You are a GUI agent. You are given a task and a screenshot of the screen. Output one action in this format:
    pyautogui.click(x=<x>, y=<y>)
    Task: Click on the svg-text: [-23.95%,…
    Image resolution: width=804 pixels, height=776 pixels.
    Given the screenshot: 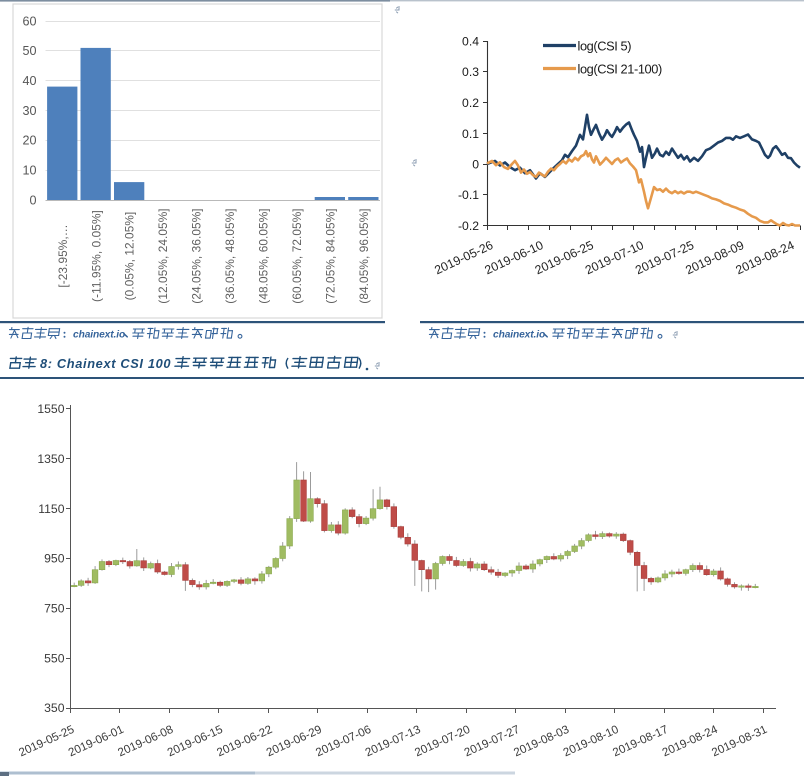 What is the action you would take?
    pyautogui.click(x=63, y=255)
    